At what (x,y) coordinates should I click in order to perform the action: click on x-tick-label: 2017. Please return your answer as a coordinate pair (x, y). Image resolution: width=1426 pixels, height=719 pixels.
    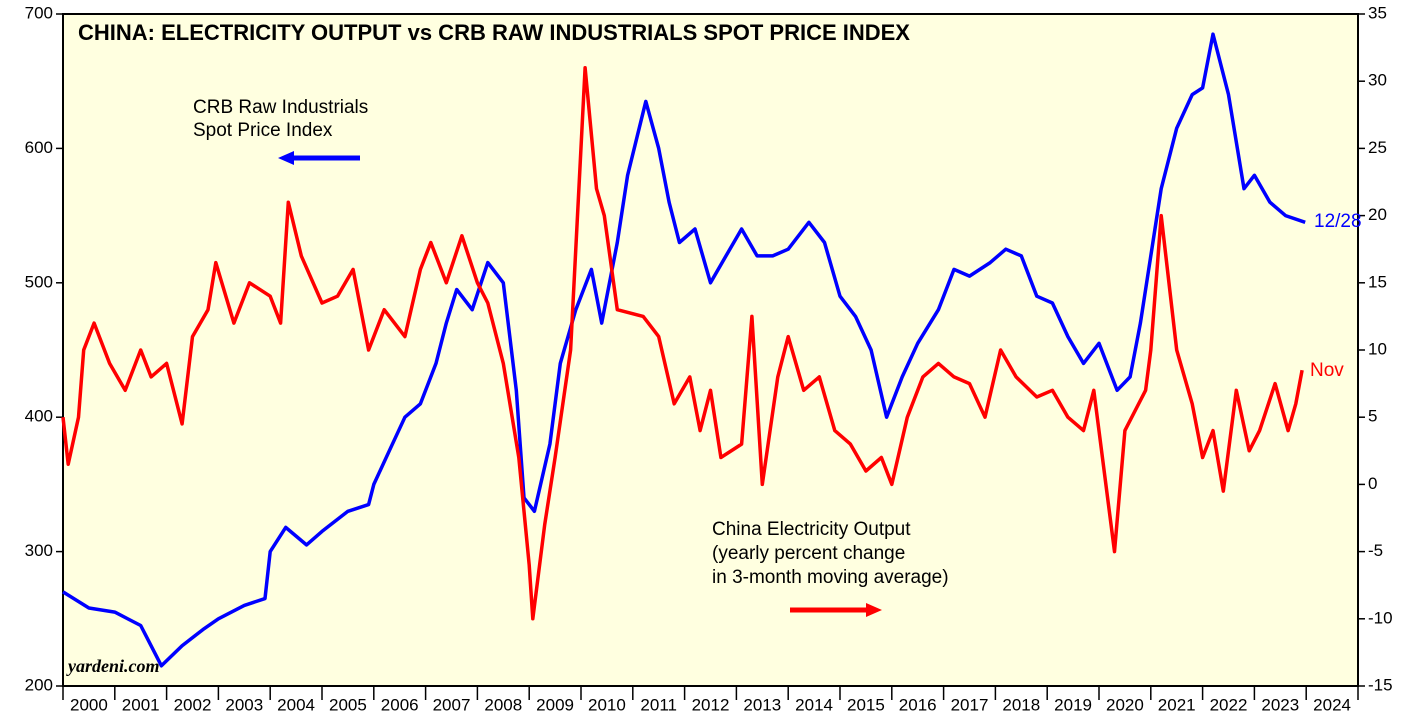
    Looking at the image, I should click on (970, 704).